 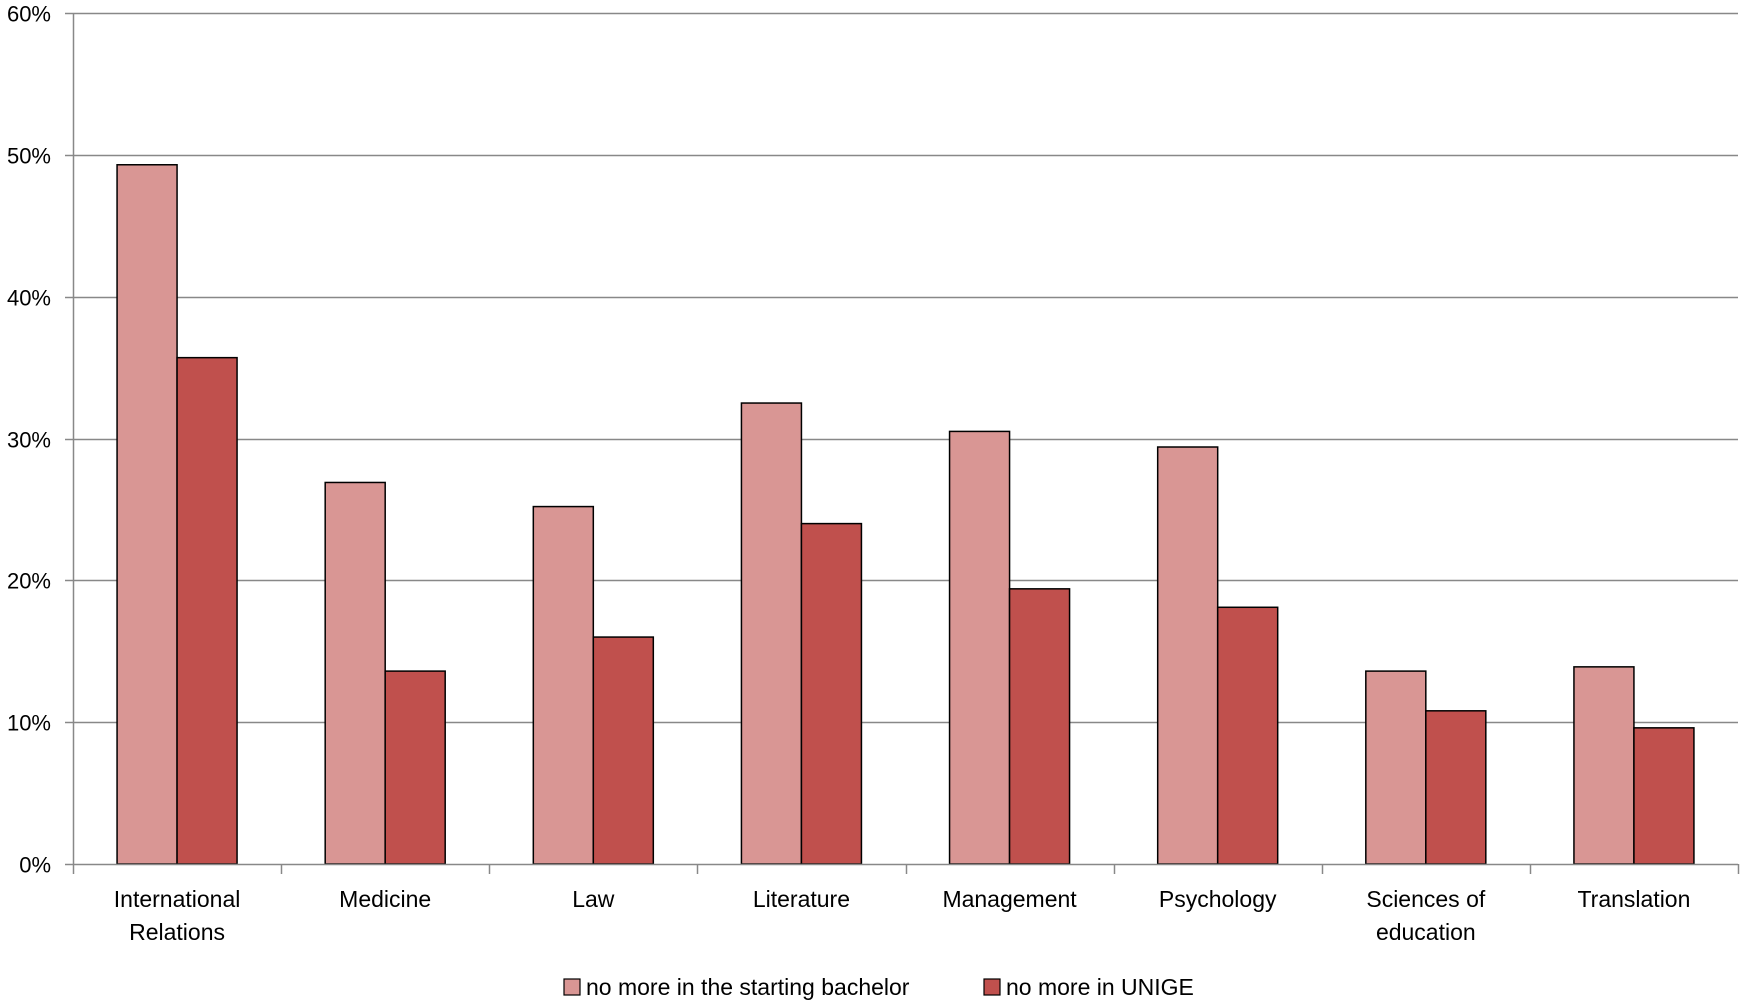 I want to click on x-category-label: Literature, so click(x=801, y=899).